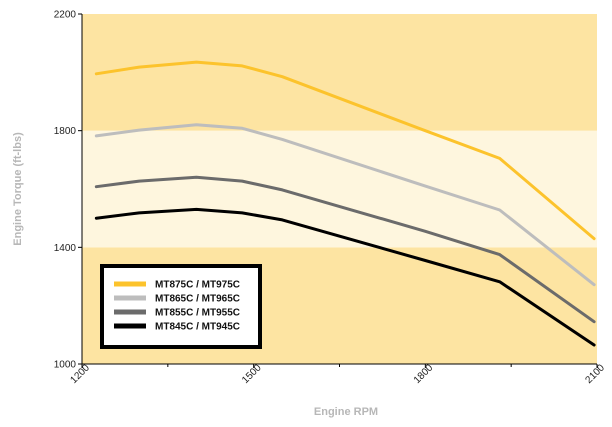  I want to click on x-tick-label: 1800, so click(424, 374).